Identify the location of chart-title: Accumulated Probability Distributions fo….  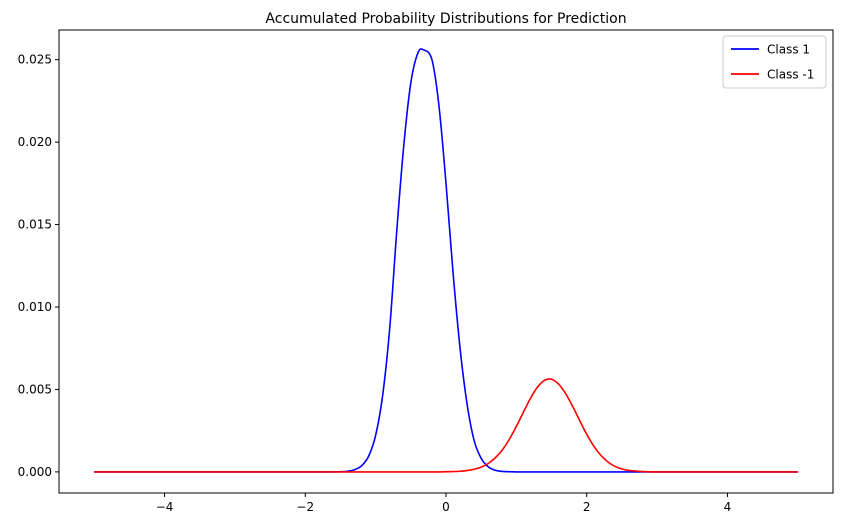
(445, 19).